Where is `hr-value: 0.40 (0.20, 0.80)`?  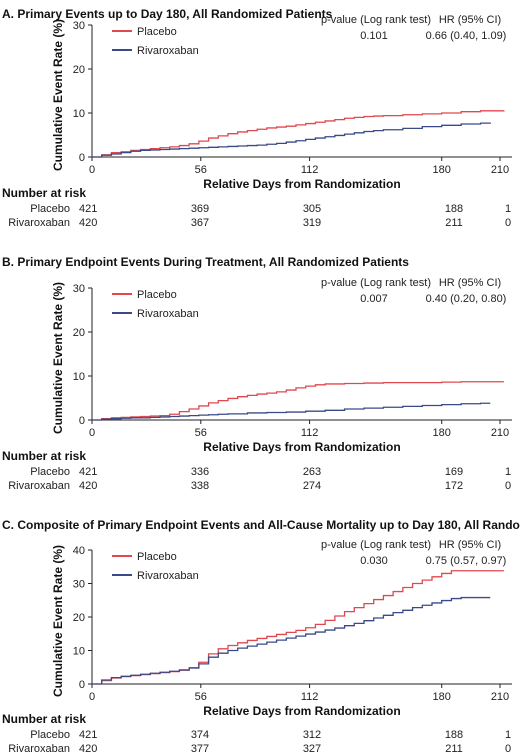 hr-value: 0.40 (0.20, 0.80) is located at coordinates (466, 299).